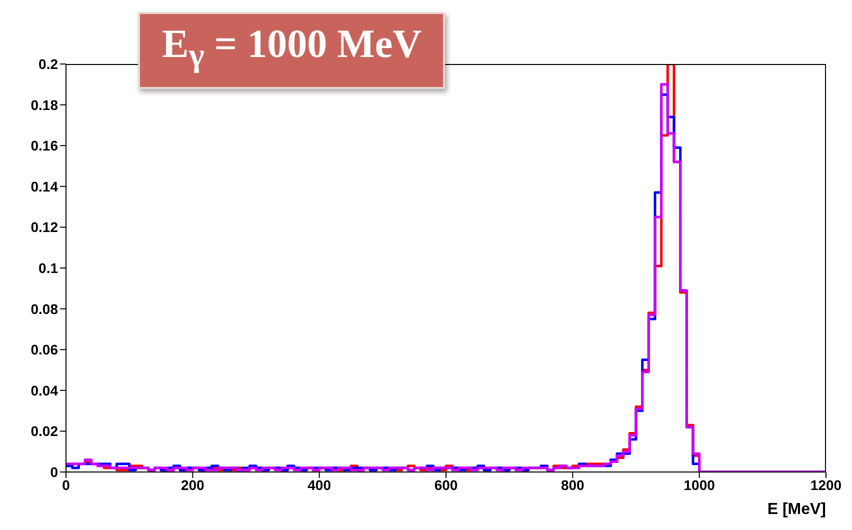  I want to click on y-tick-label: 0.1, so click(48, 268).